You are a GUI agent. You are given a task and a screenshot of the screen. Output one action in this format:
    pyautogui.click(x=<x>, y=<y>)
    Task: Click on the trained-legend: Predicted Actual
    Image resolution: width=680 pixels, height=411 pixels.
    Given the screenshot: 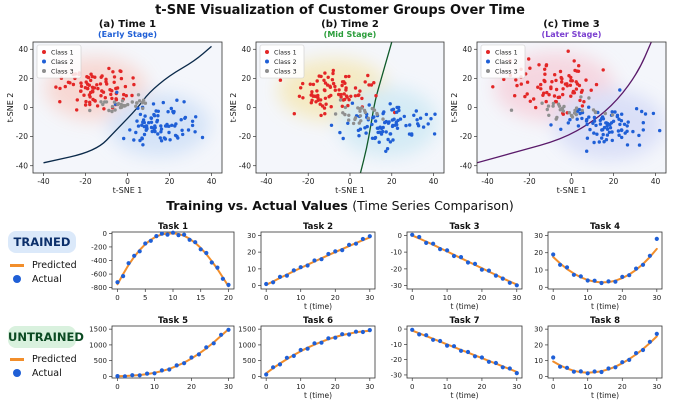 What is the action you would take?
    pyautogui.click(x=43, y=272)
    